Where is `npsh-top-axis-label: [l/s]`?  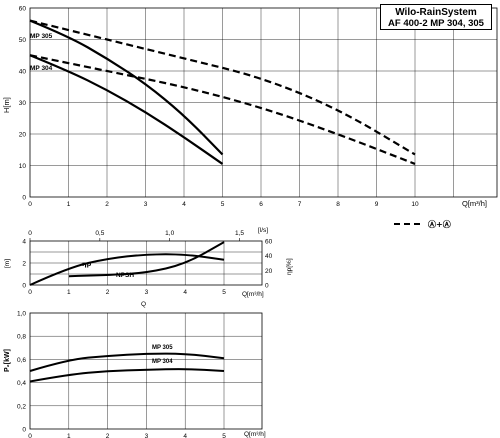
npsh-top-axis-label: [l/s] is located at coordinates (263, 230).